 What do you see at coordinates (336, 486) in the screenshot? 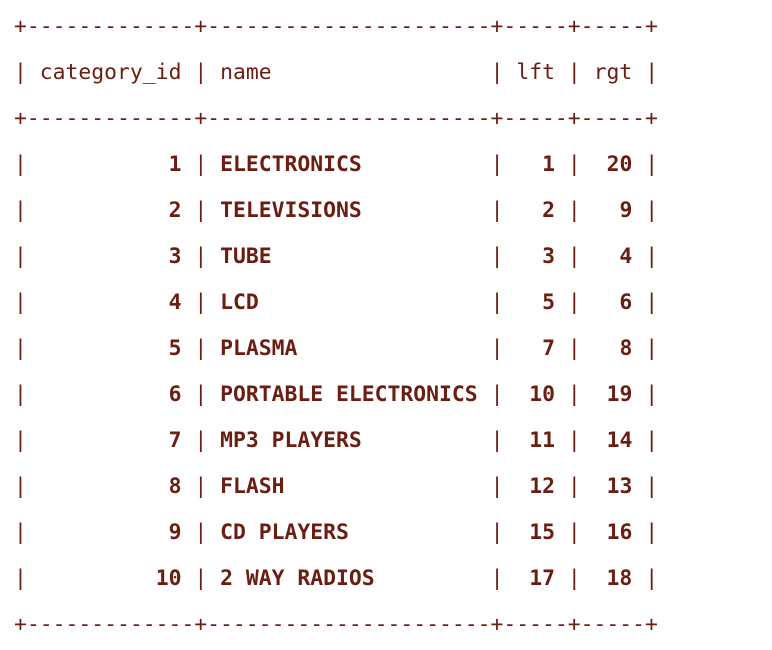
I see `table-row: | 8 | FLASH | 12 | 13 |` at bounding box center [336, 486].